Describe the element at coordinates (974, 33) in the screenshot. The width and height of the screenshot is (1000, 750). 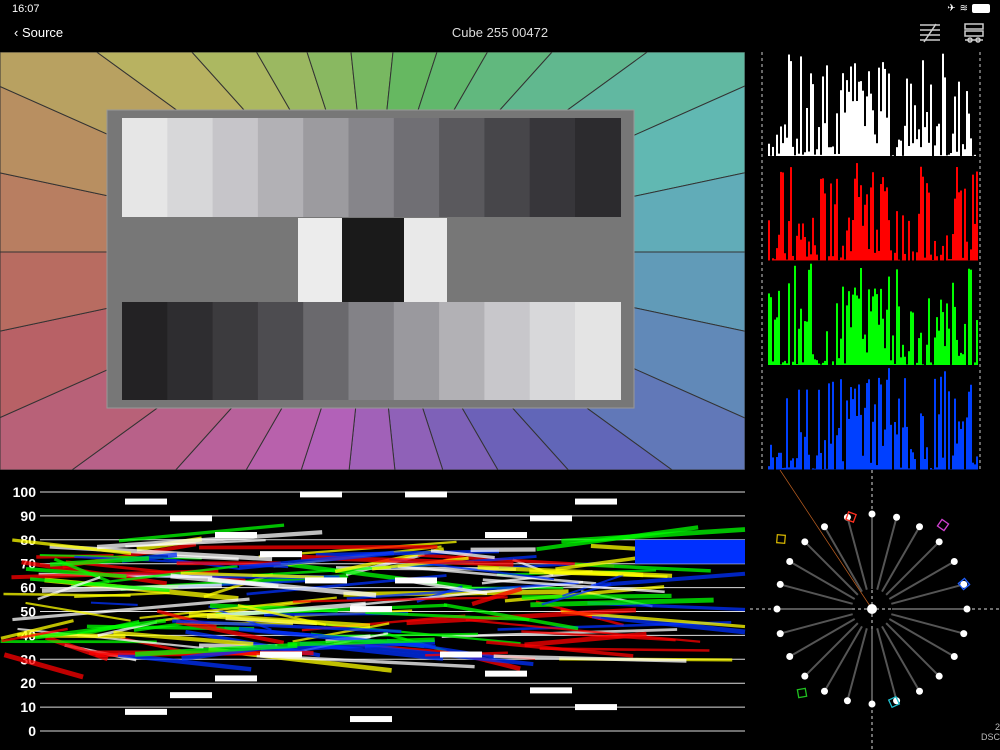
I see `layers-settings-icon` at that location.